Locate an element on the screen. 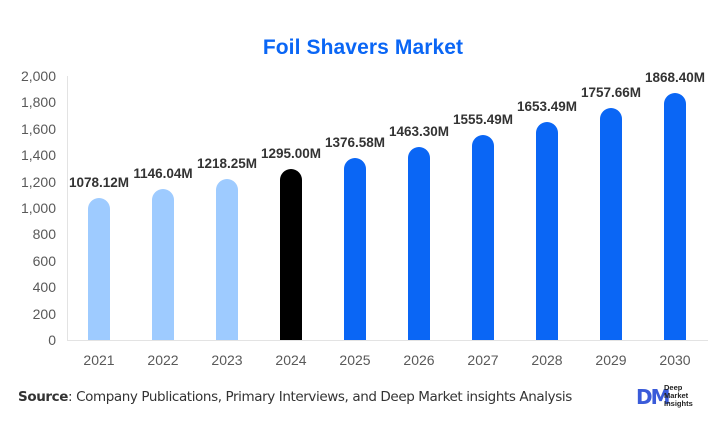 The height and width of the screenshot is (443, 726). bar-2026 is located at coordinates (419, 243).